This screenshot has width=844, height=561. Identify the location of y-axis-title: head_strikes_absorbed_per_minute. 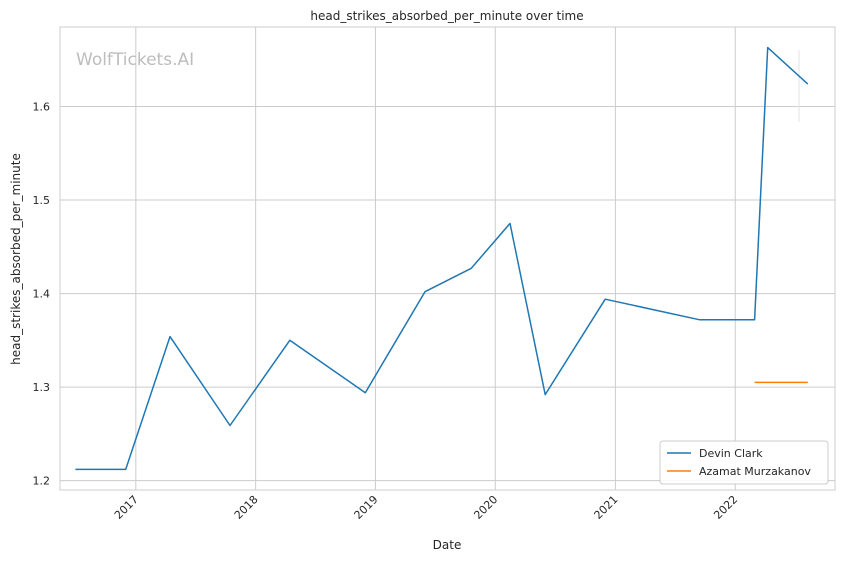
(16, 259).